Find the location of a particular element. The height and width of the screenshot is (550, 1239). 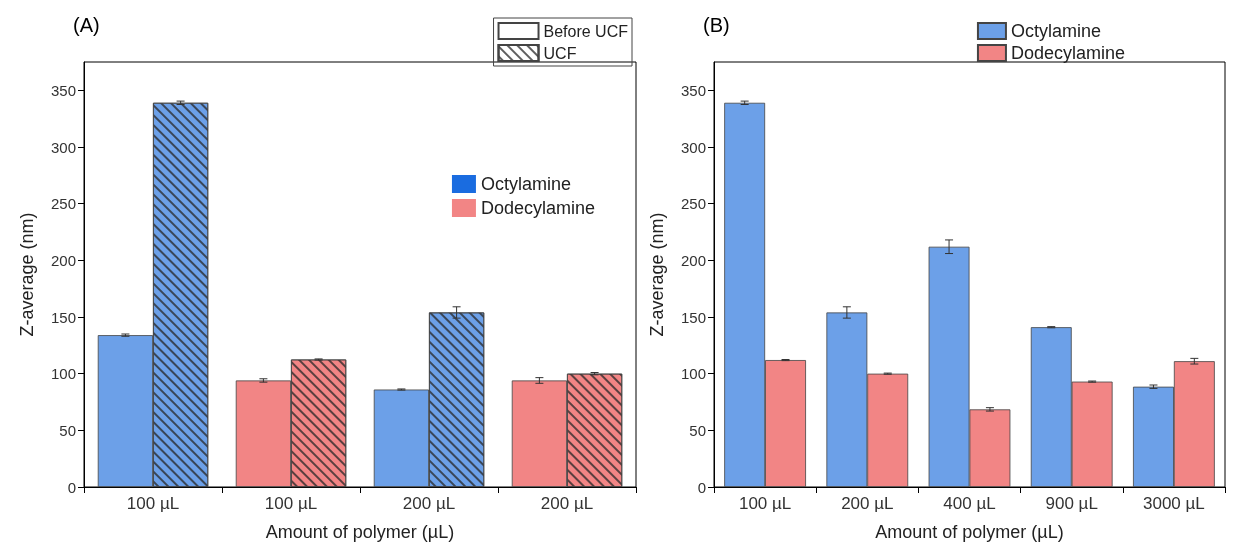

x-tick-label: 400 µL is located at coordinates (969, 503).